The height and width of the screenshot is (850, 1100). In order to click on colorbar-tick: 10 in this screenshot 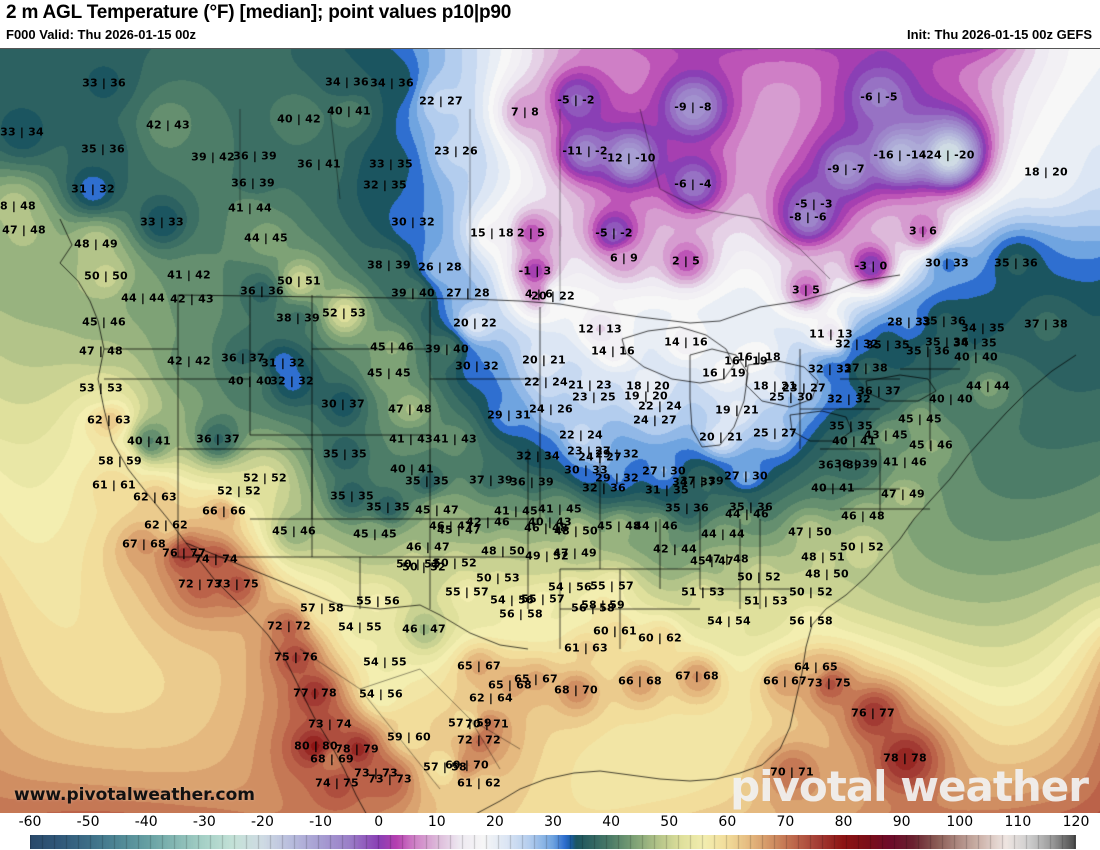, I will do `click(436, 822)`.